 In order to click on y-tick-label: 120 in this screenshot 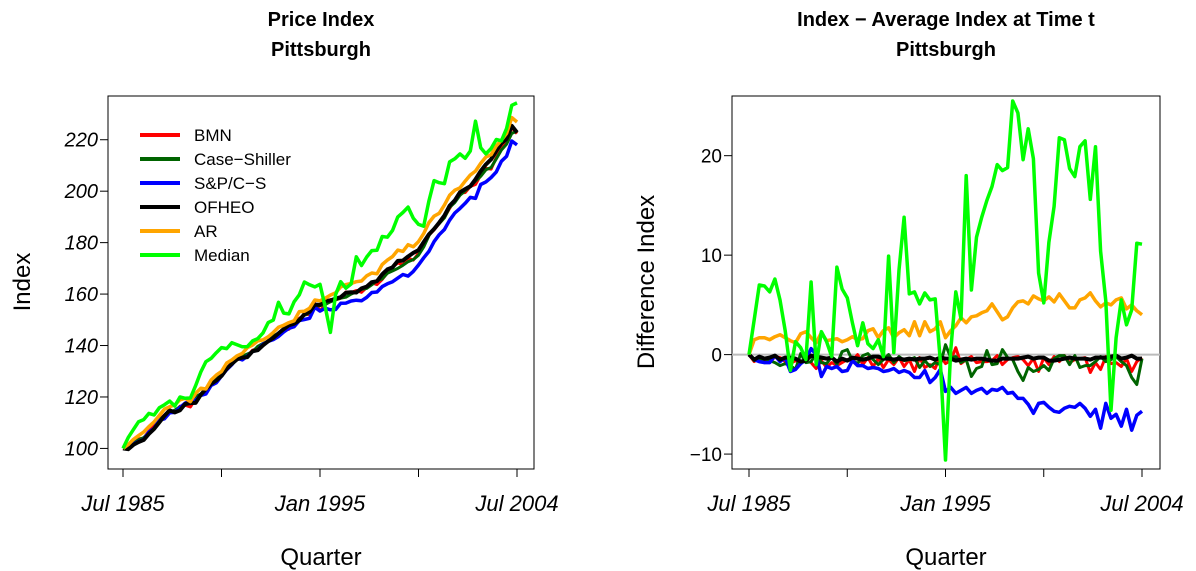, I will do `click(81, 398)`.